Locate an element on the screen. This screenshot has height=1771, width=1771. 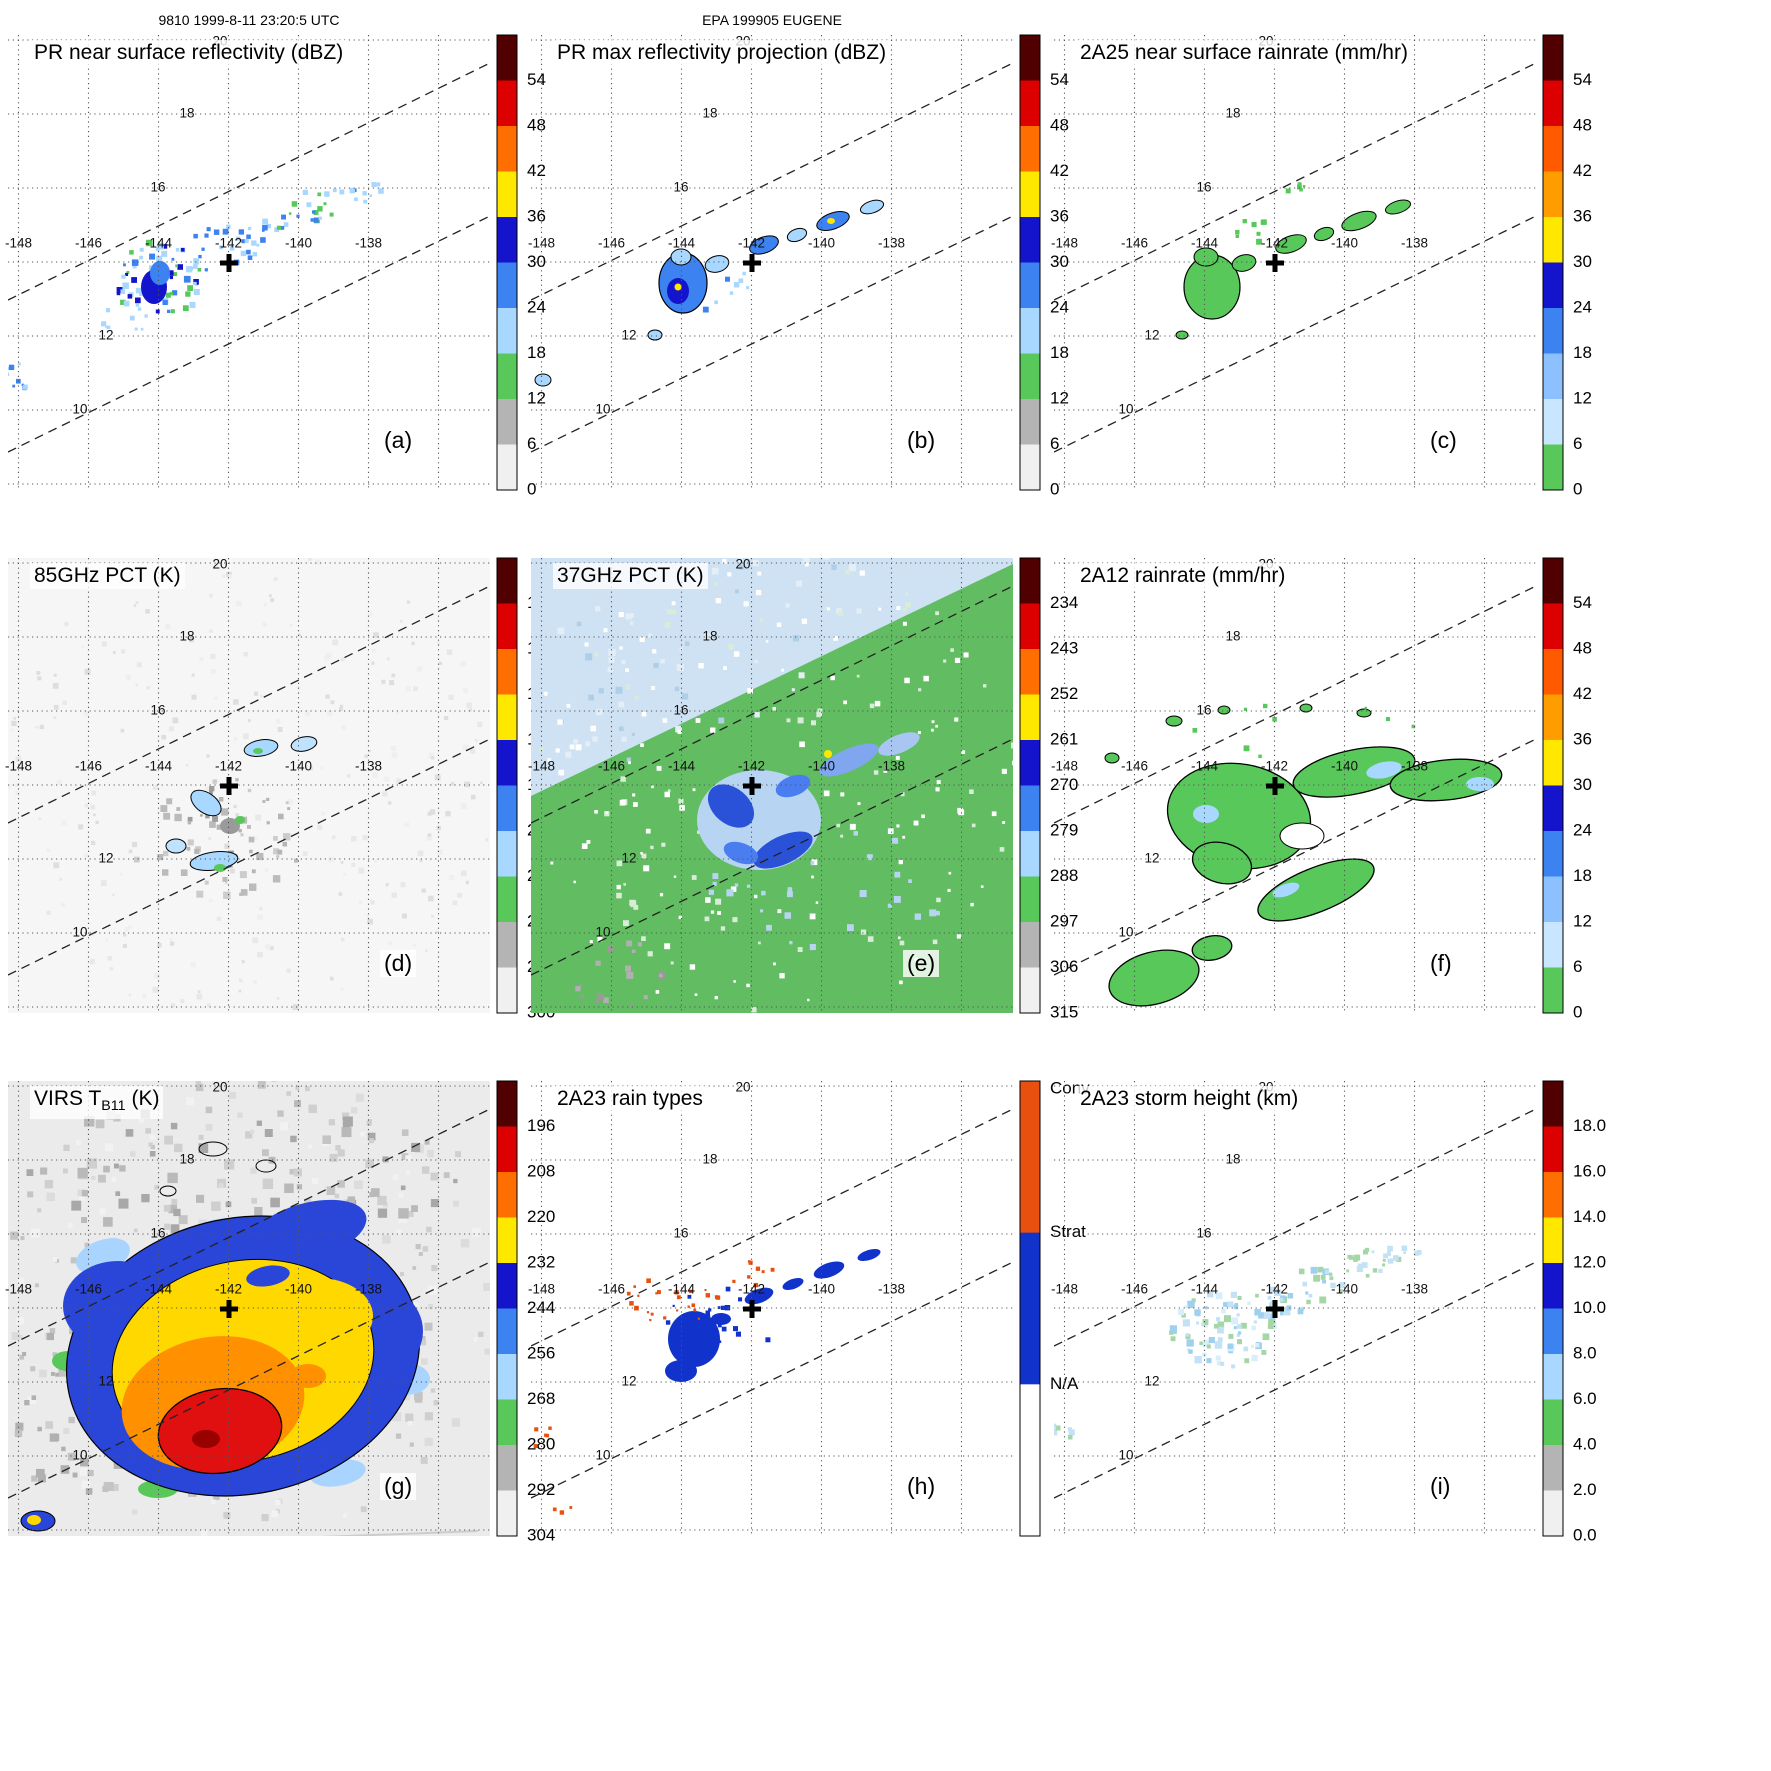
colorbar-tick: Strat is located at coordinates (1068, 1231).